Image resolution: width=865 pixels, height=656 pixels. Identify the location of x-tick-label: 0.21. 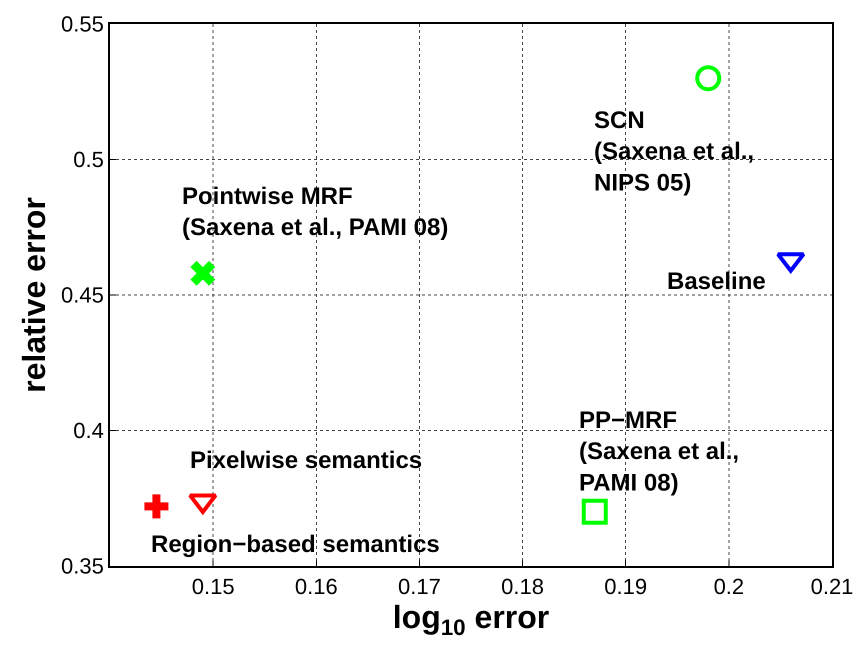
(832, 587).